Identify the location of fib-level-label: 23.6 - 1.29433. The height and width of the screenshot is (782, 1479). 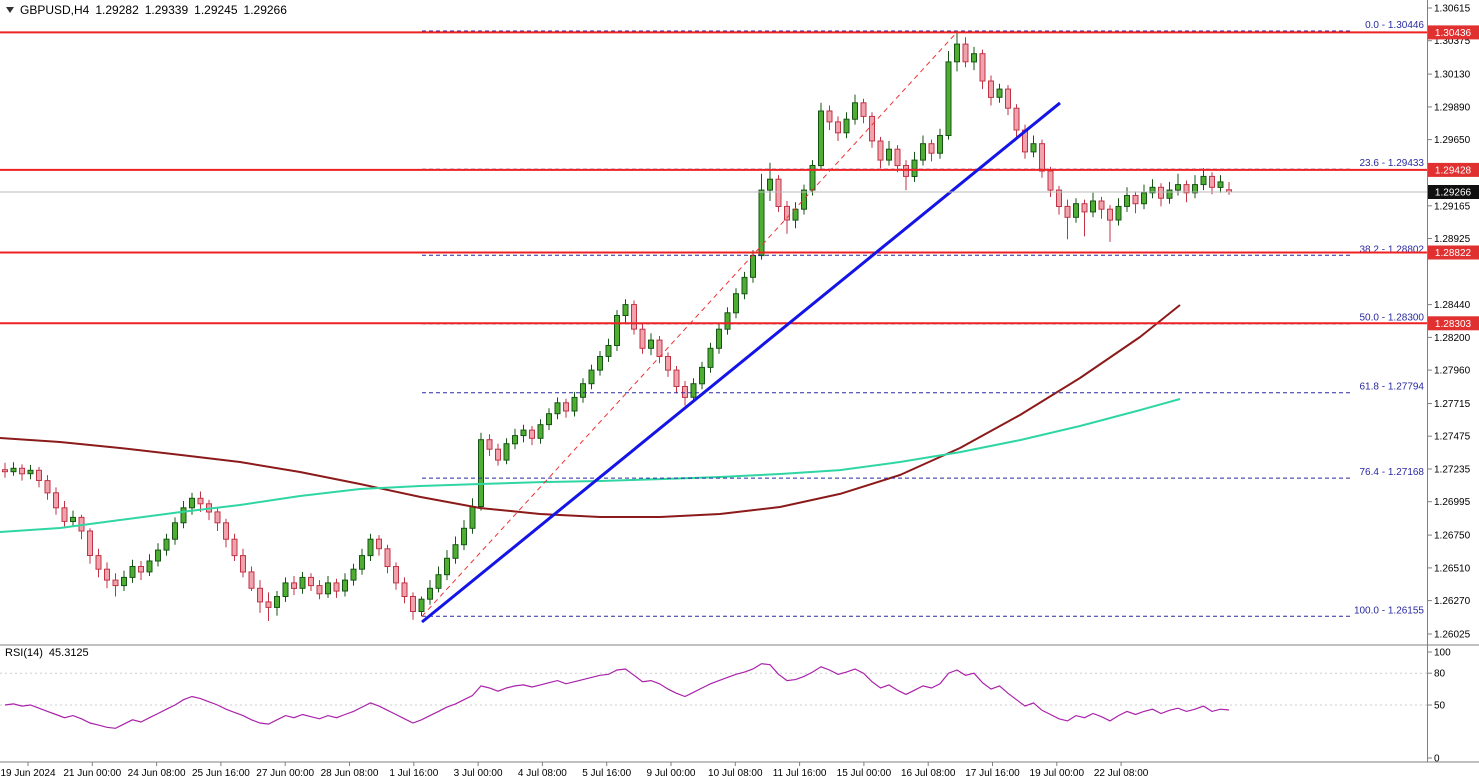
(1392, 163).